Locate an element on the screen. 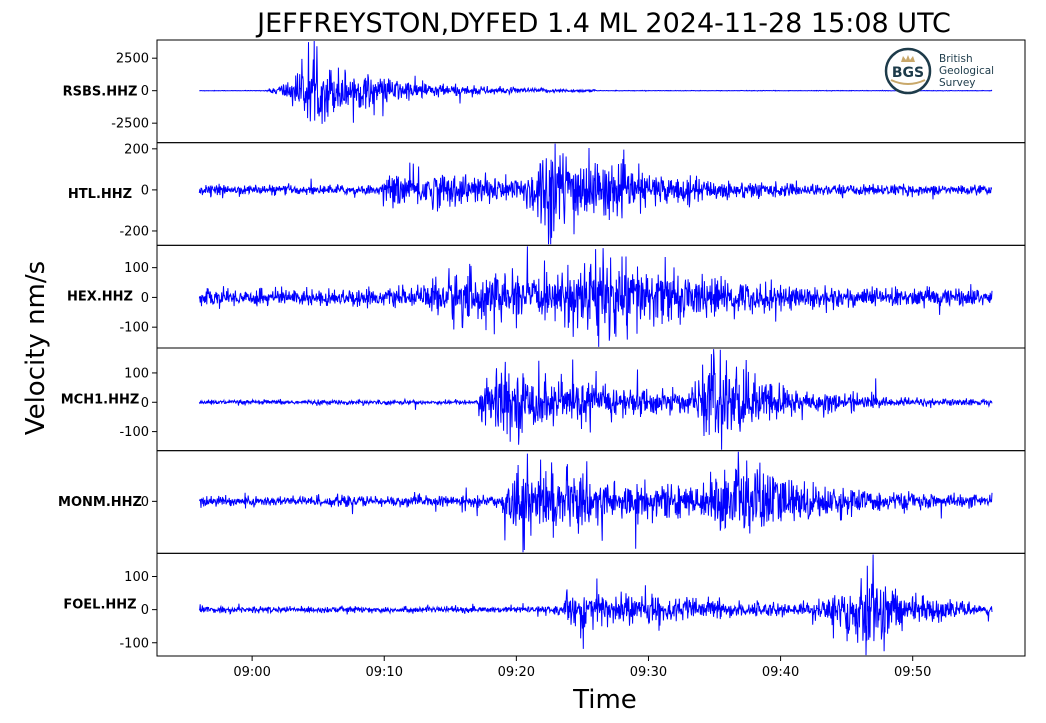 The width and height of the screenshot is (1046, 723). y-tick-label: -2500 is located at coordinates (130, 124).